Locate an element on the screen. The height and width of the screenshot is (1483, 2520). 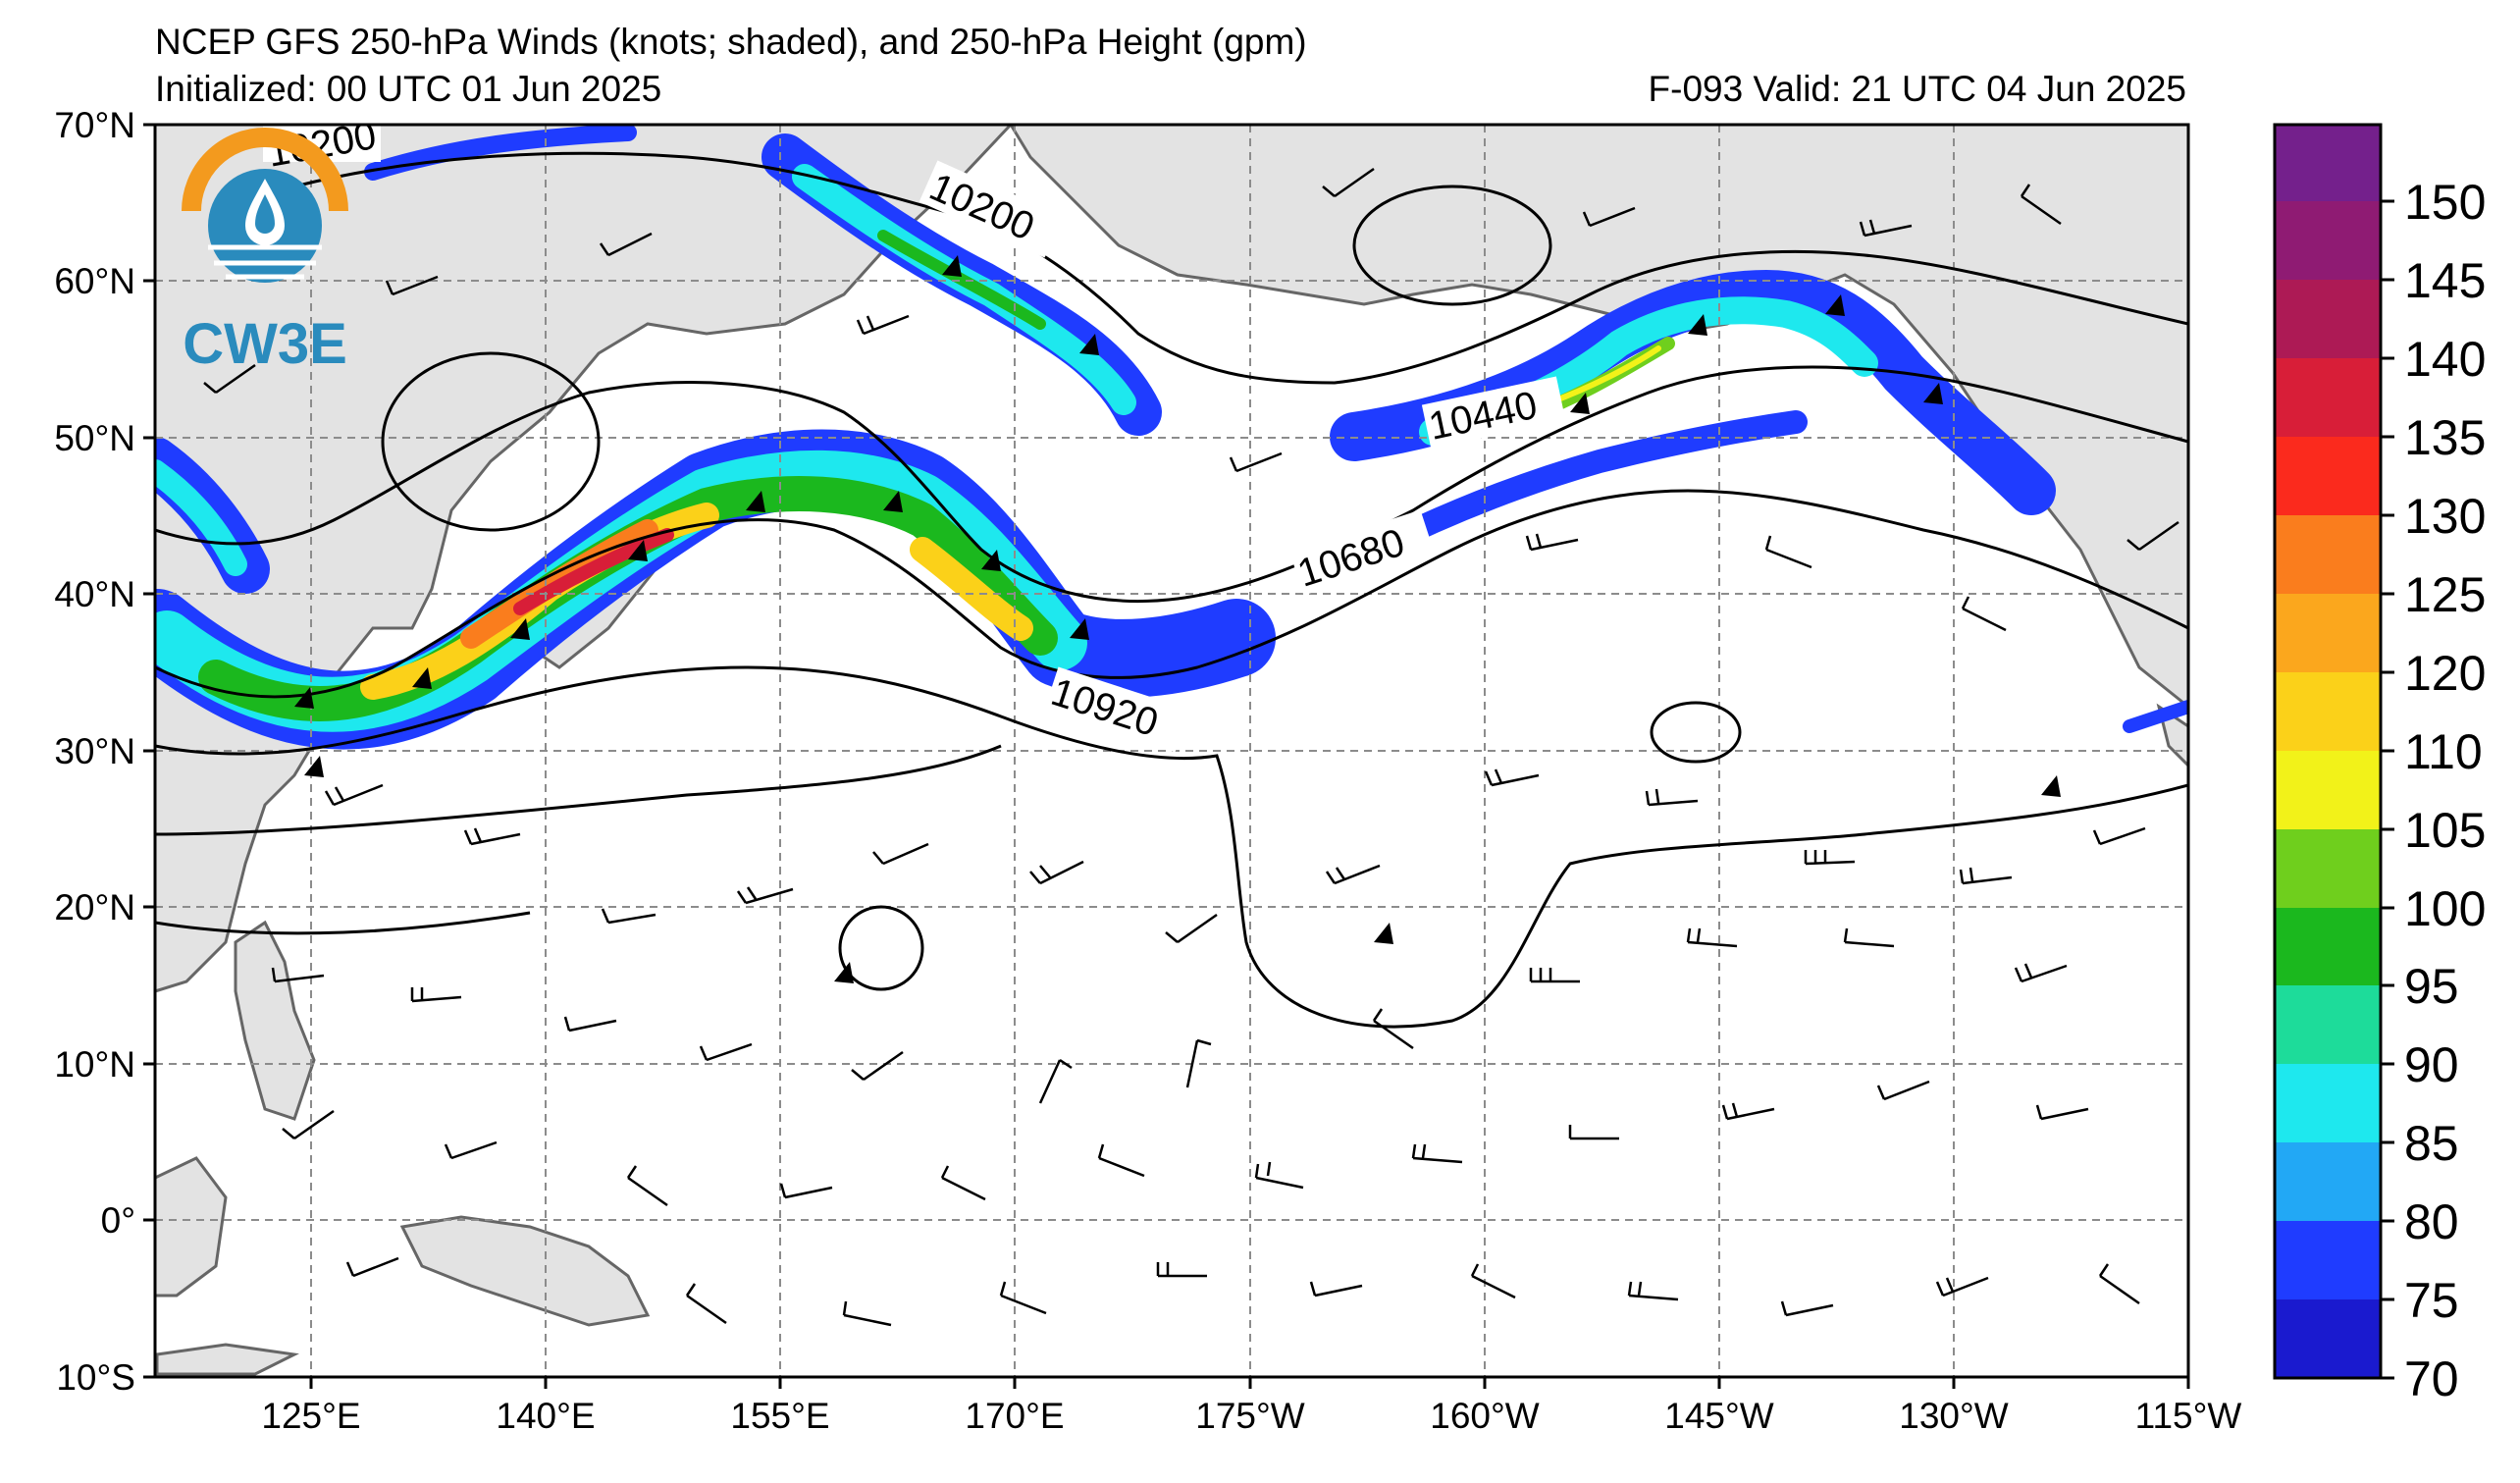
colorbar-label-105: 105 is located at coordinates (2445, 831).